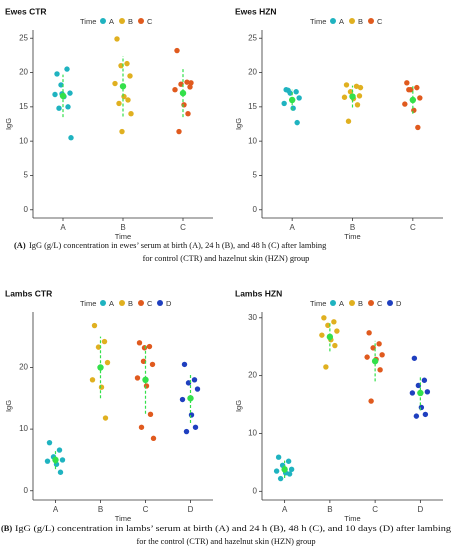 The width and height of the screenshot is (453, 550). I want to click on x-axis-label: Time, so click(123, 518).